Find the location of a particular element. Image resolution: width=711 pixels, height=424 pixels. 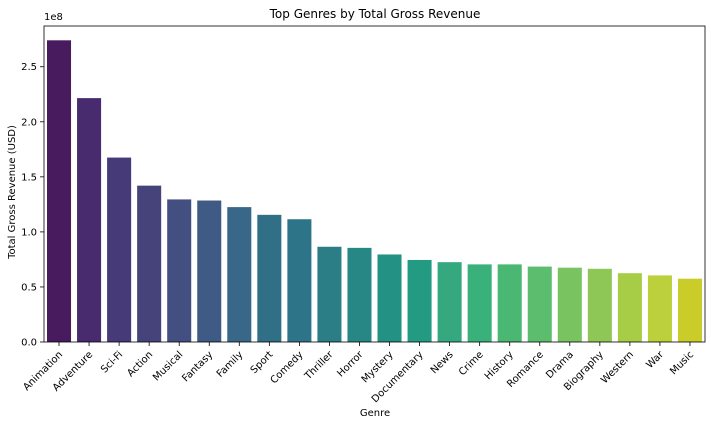

y-tick-label: 2.5 is located at coordinates (29, 67).